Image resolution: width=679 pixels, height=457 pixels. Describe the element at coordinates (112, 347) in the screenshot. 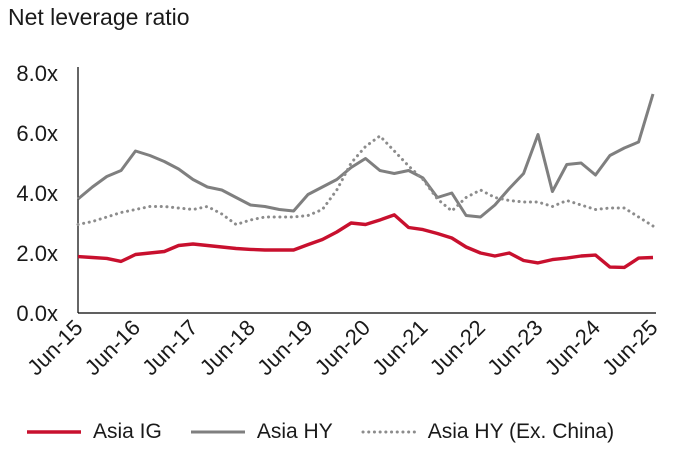

I see `x-axis-tick-label: Jun-16` at that location.